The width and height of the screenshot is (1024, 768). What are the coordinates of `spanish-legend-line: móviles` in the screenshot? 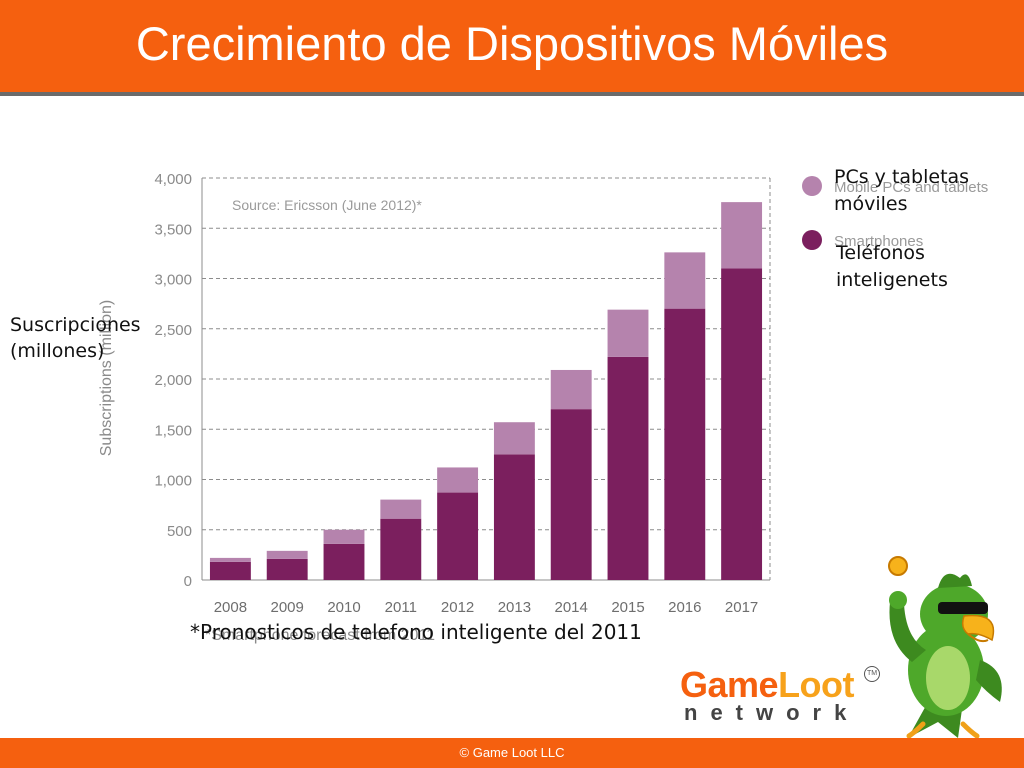 It's located at (871, 204).